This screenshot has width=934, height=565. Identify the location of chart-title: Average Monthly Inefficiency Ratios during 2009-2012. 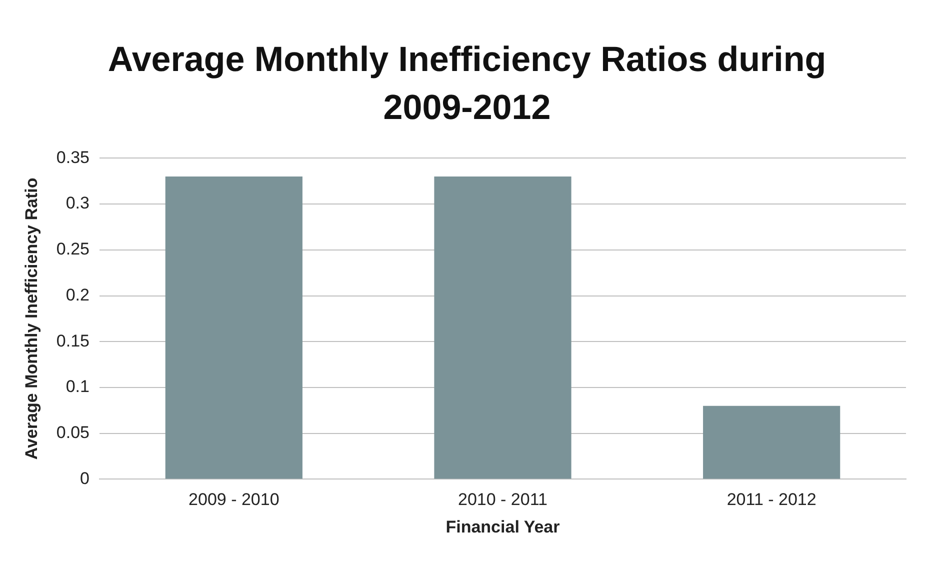
(467, 84).